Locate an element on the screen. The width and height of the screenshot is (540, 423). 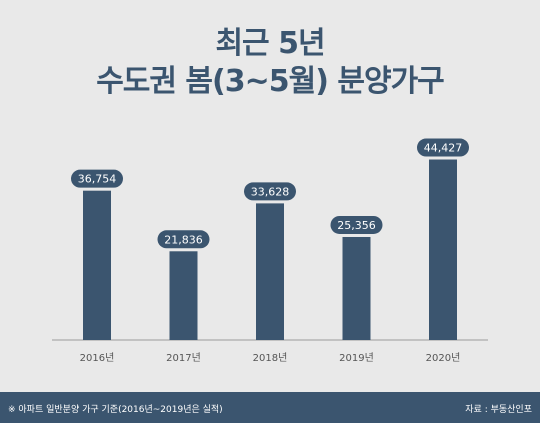
chart-title-line2: 수도권 봄(3~5월) 분양가구 is located at coordinates (270, 81).